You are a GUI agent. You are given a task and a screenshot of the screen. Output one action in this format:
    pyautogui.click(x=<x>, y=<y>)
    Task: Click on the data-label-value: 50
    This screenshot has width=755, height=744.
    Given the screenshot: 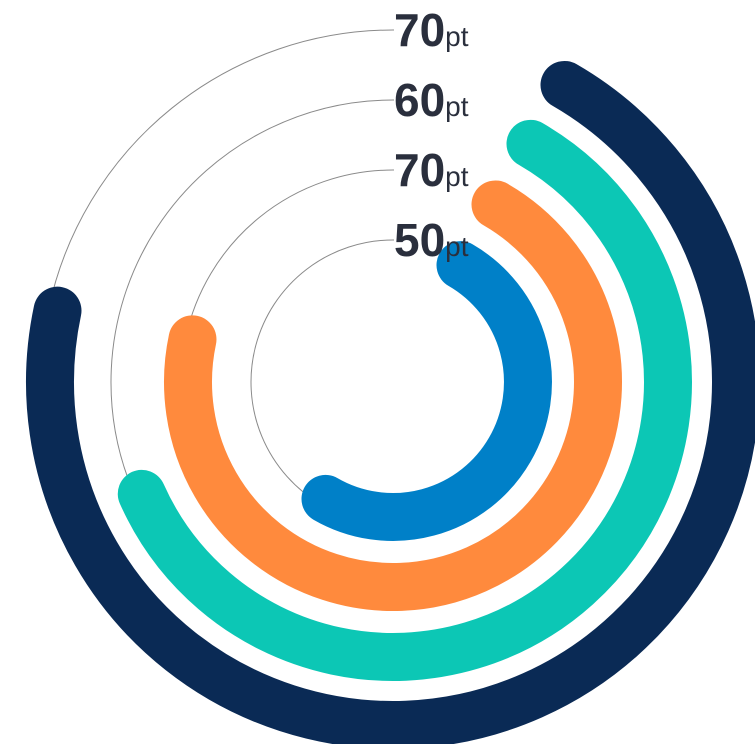 What is the action you would take?
    pyautogui.click(x=419, y=240)
    